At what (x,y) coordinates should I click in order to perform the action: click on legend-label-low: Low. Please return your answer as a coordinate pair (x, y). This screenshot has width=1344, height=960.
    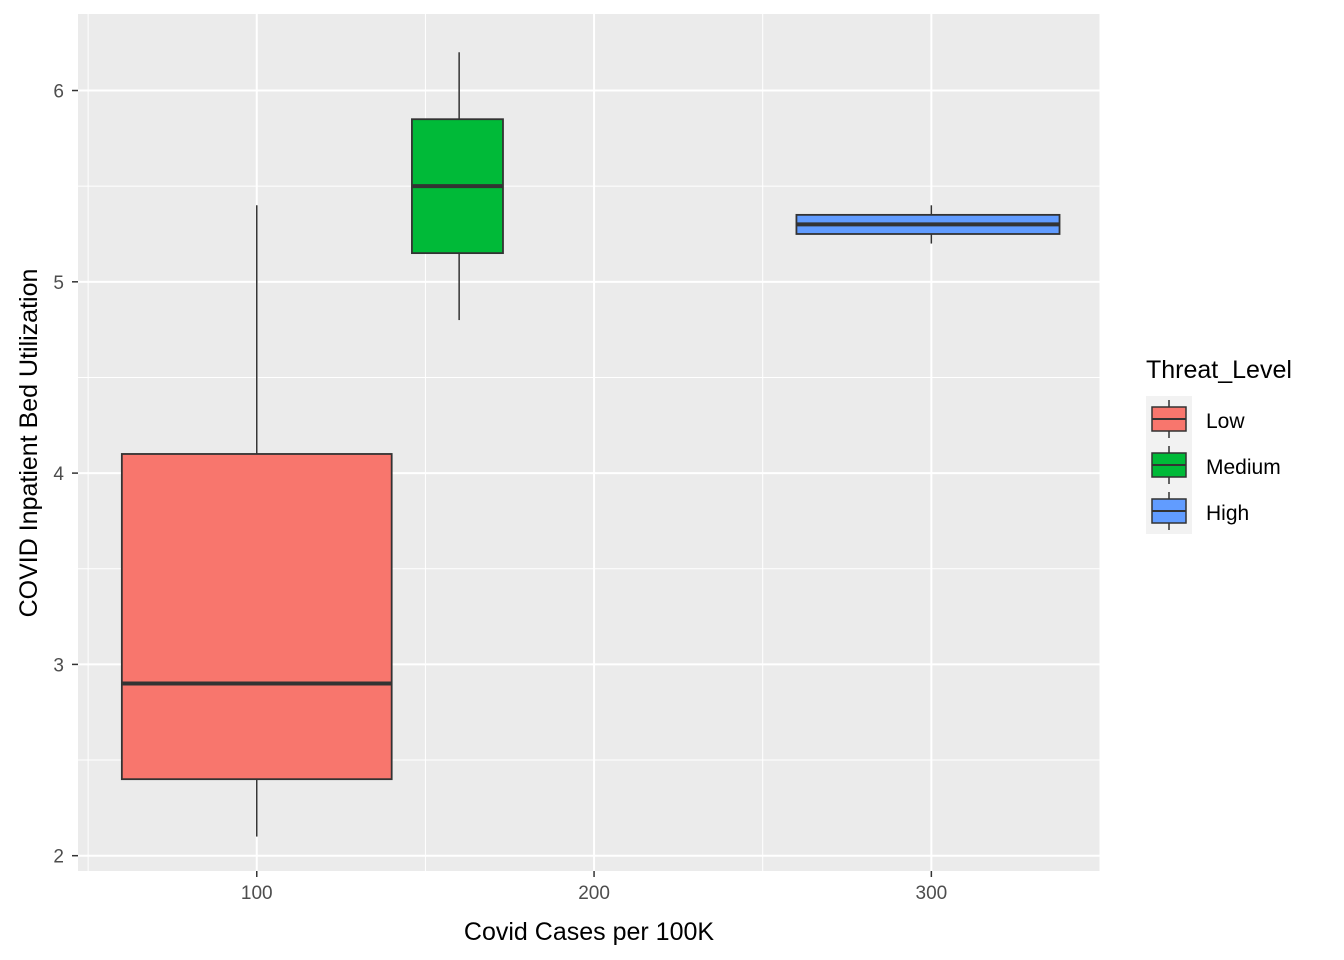
    Looking at the image, I should click on (1225, 421).